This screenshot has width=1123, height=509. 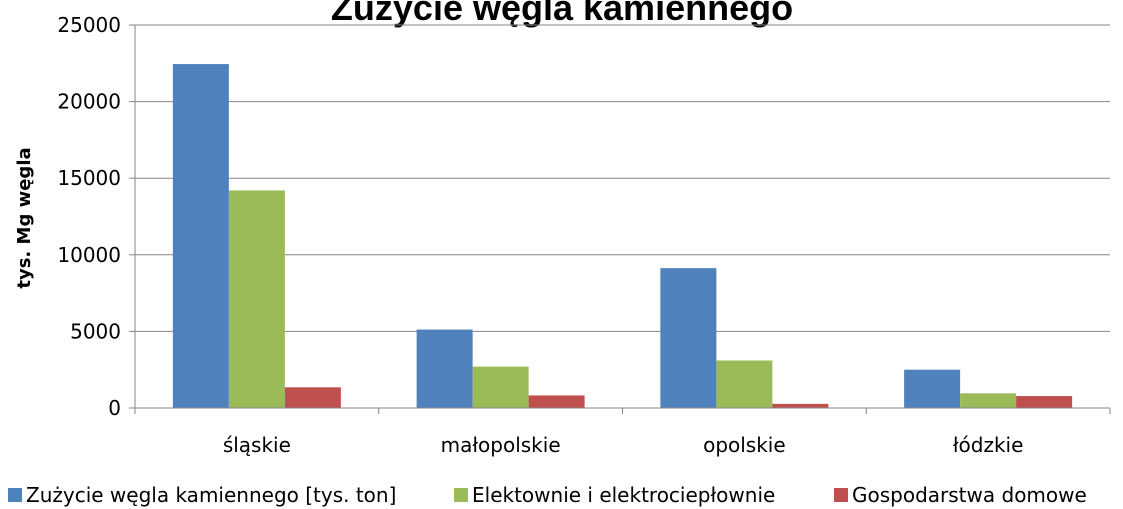 I want to click on y-tick-label: 5000, so click(x=95, y=331).